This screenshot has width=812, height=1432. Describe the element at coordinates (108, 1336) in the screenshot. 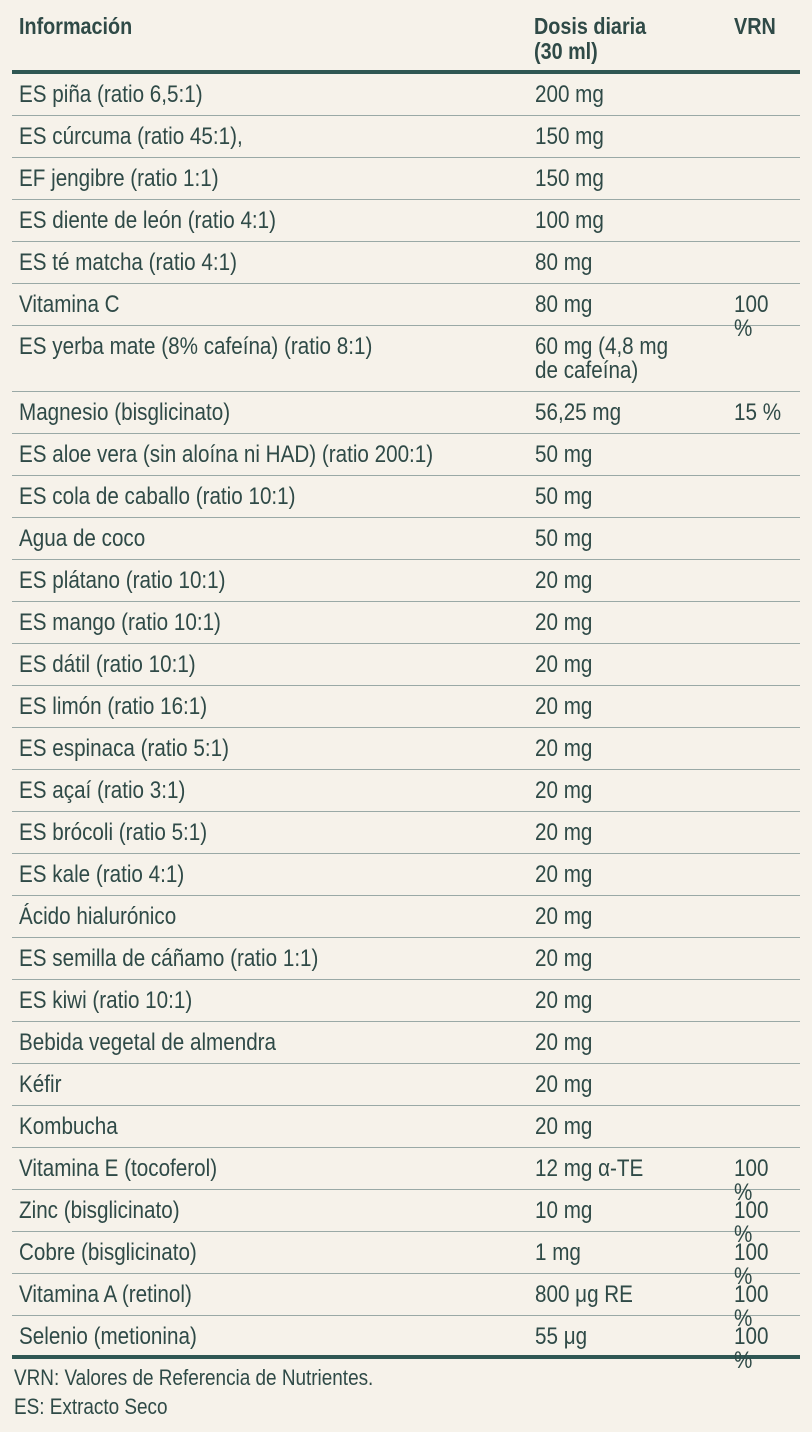

I see `ingredient-name: Selenio (metionina)` at that location.